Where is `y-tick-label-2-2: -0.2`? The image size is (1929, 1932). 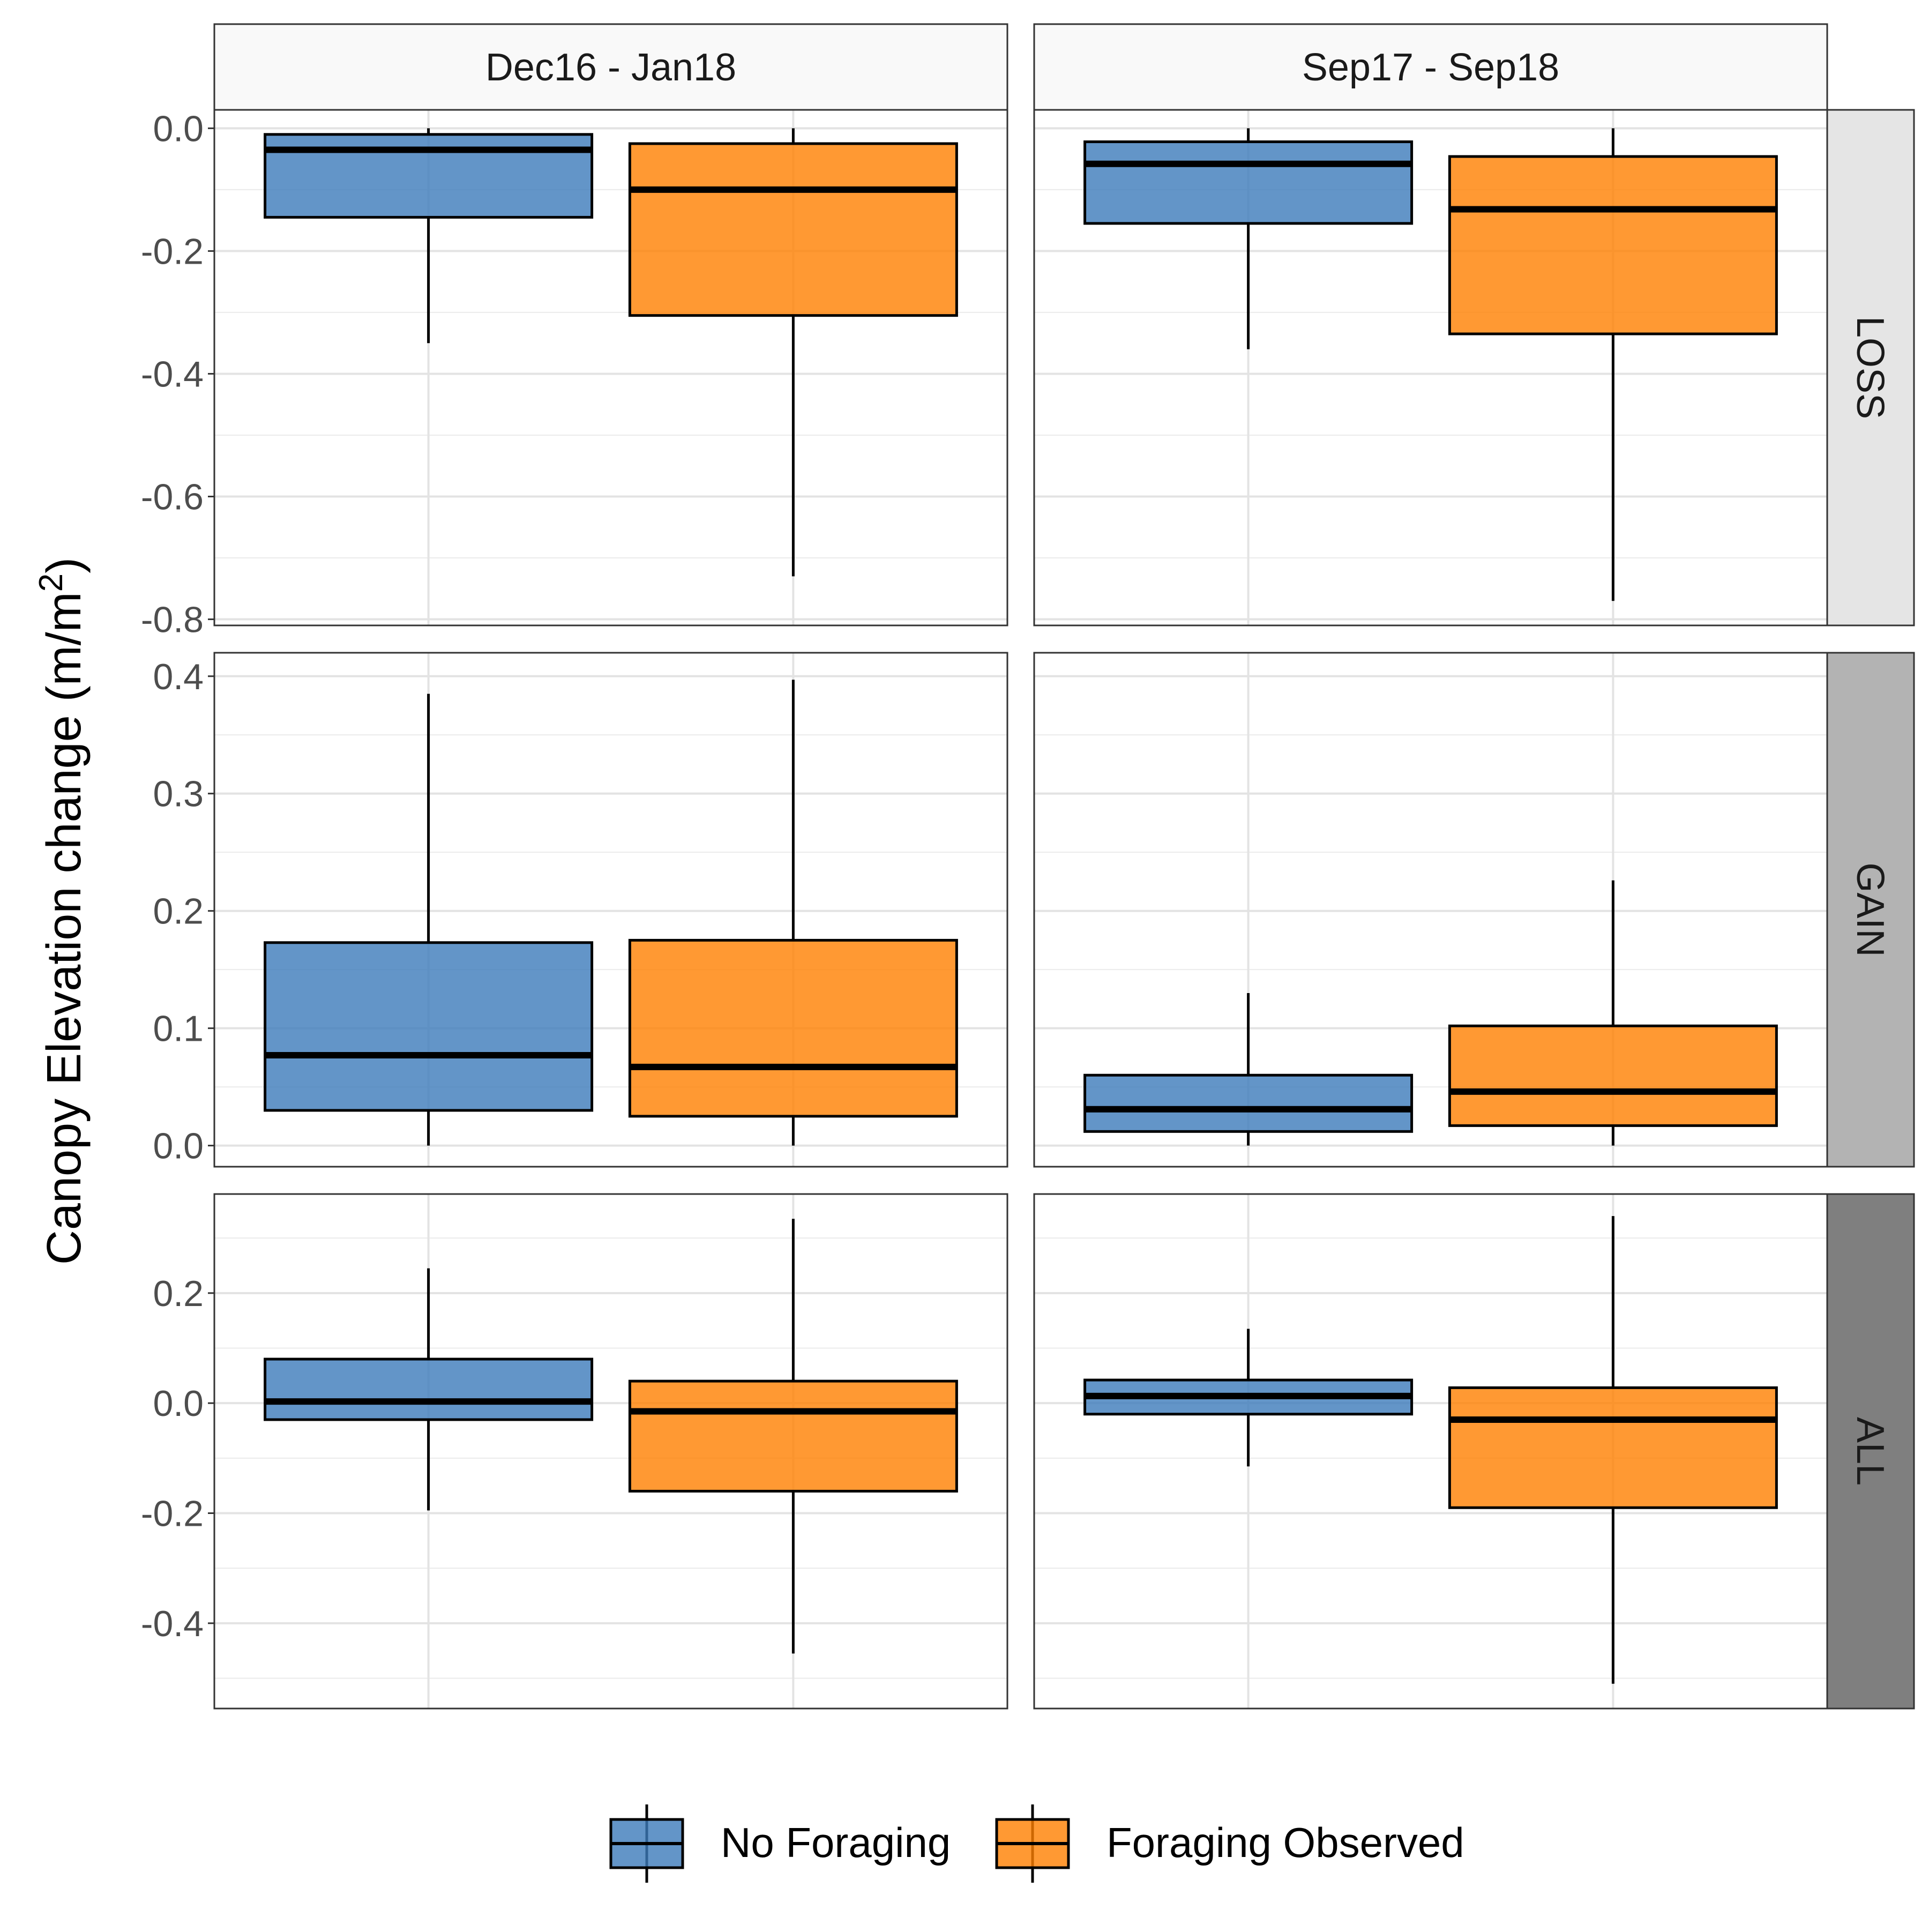 y-tick-label-2-2: -0.2 is located at coordinates (173, 1514).